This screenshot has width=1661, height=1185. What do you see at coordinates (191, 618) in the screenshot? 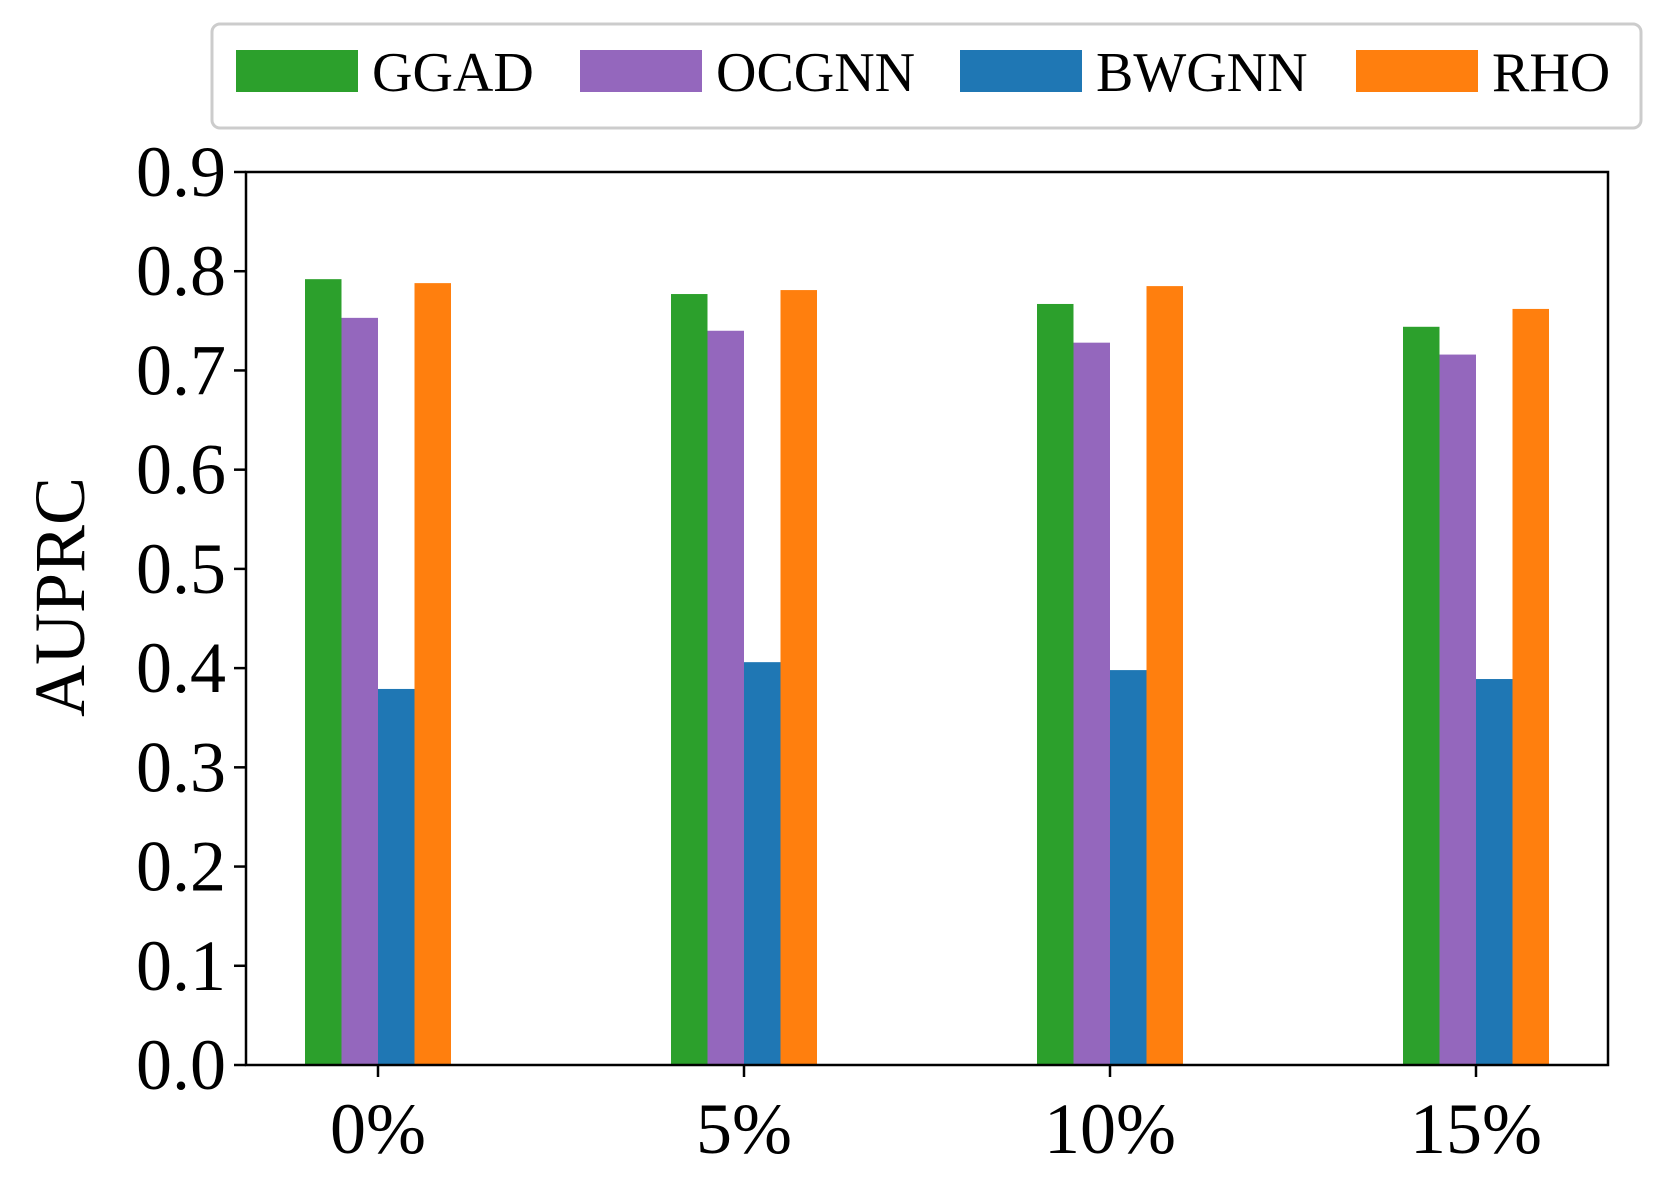
I see `y-axis: 0.0 0.1 0.2 0.3 0.4 0.5 0.6 0.7 0.8 0.9` at bounding box center [191, 618].